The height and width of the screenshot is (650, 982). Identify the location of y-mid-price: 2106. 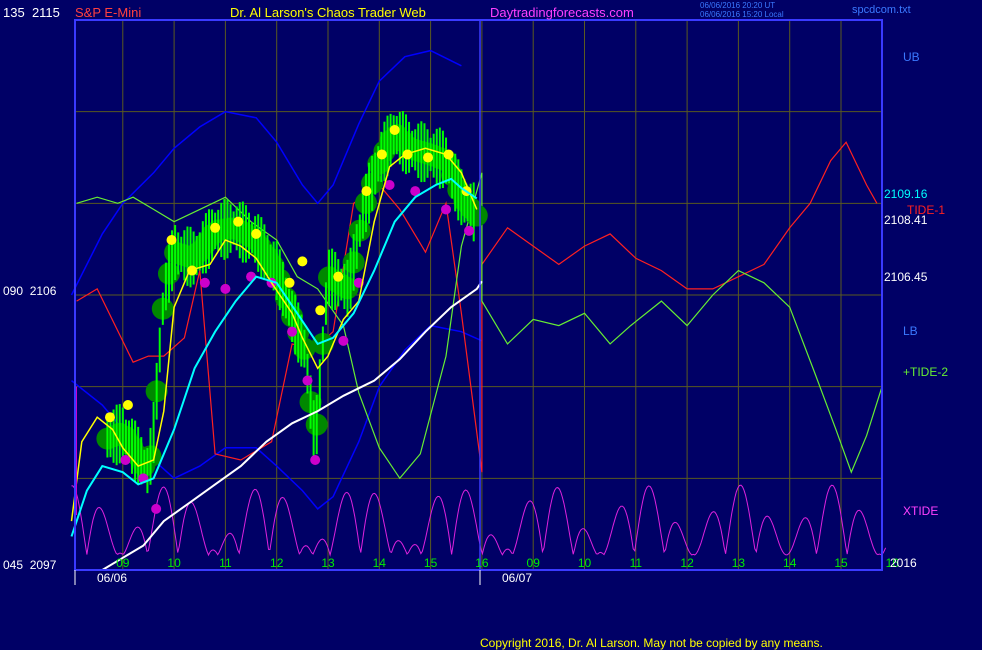
(43, 291).